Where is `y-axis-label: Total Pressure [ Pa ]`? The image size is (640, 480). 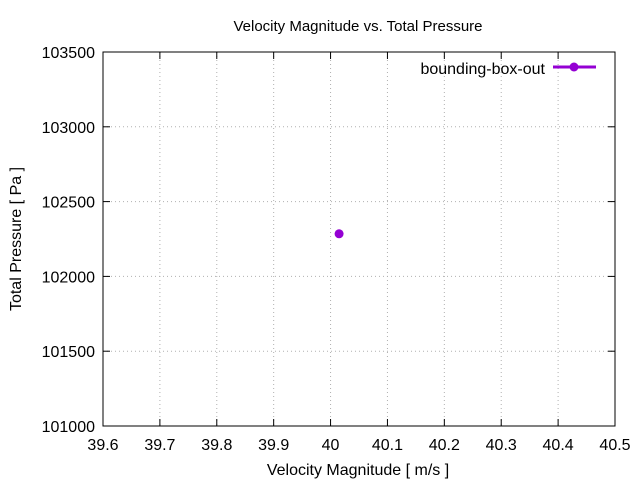 y-axis-label: Total Pressure [ Pa ] is located at coordinates (16, 239).